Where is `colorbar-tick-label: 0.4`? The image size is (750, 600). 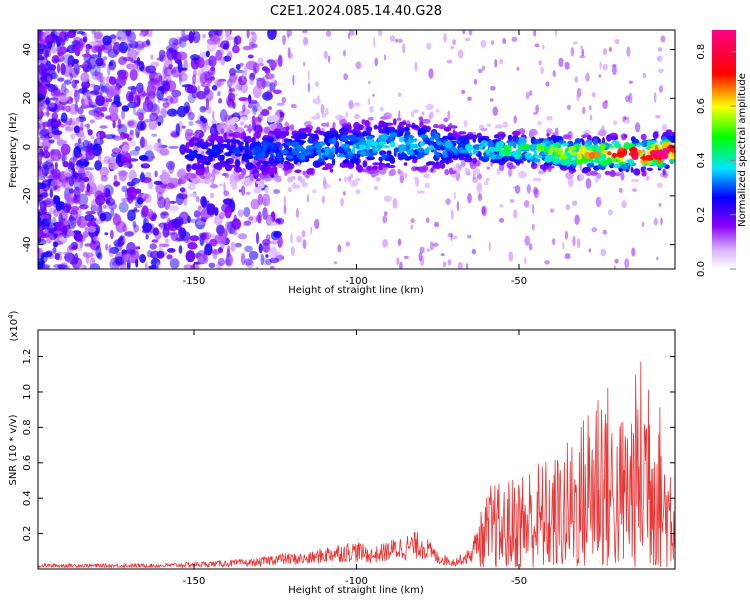 colorbar-tick-label: 0.4 is located at coordinates (701, 160).